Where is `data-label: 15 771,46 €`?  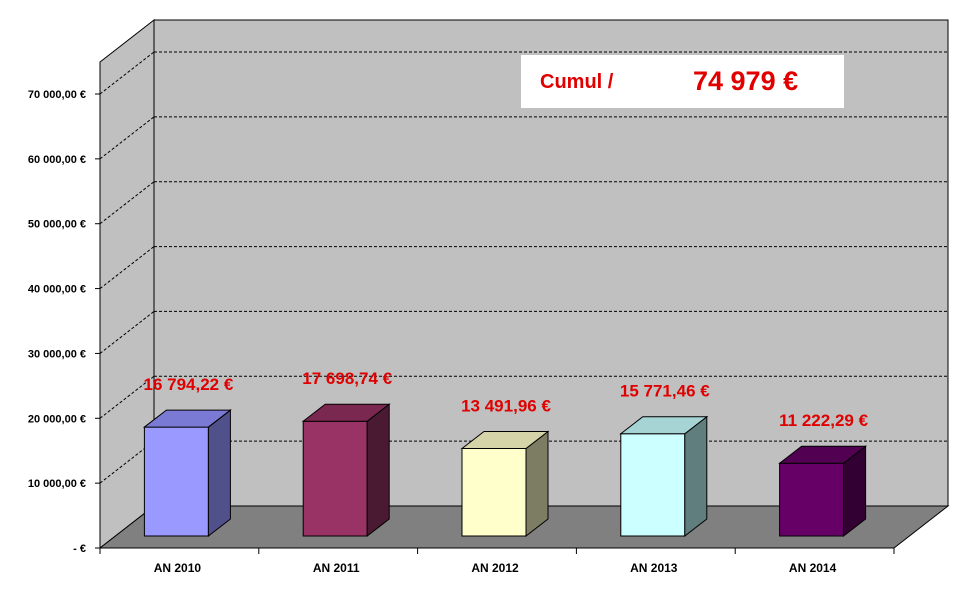 data-label: 15 771,46 € is located at coordinates (665, 391).